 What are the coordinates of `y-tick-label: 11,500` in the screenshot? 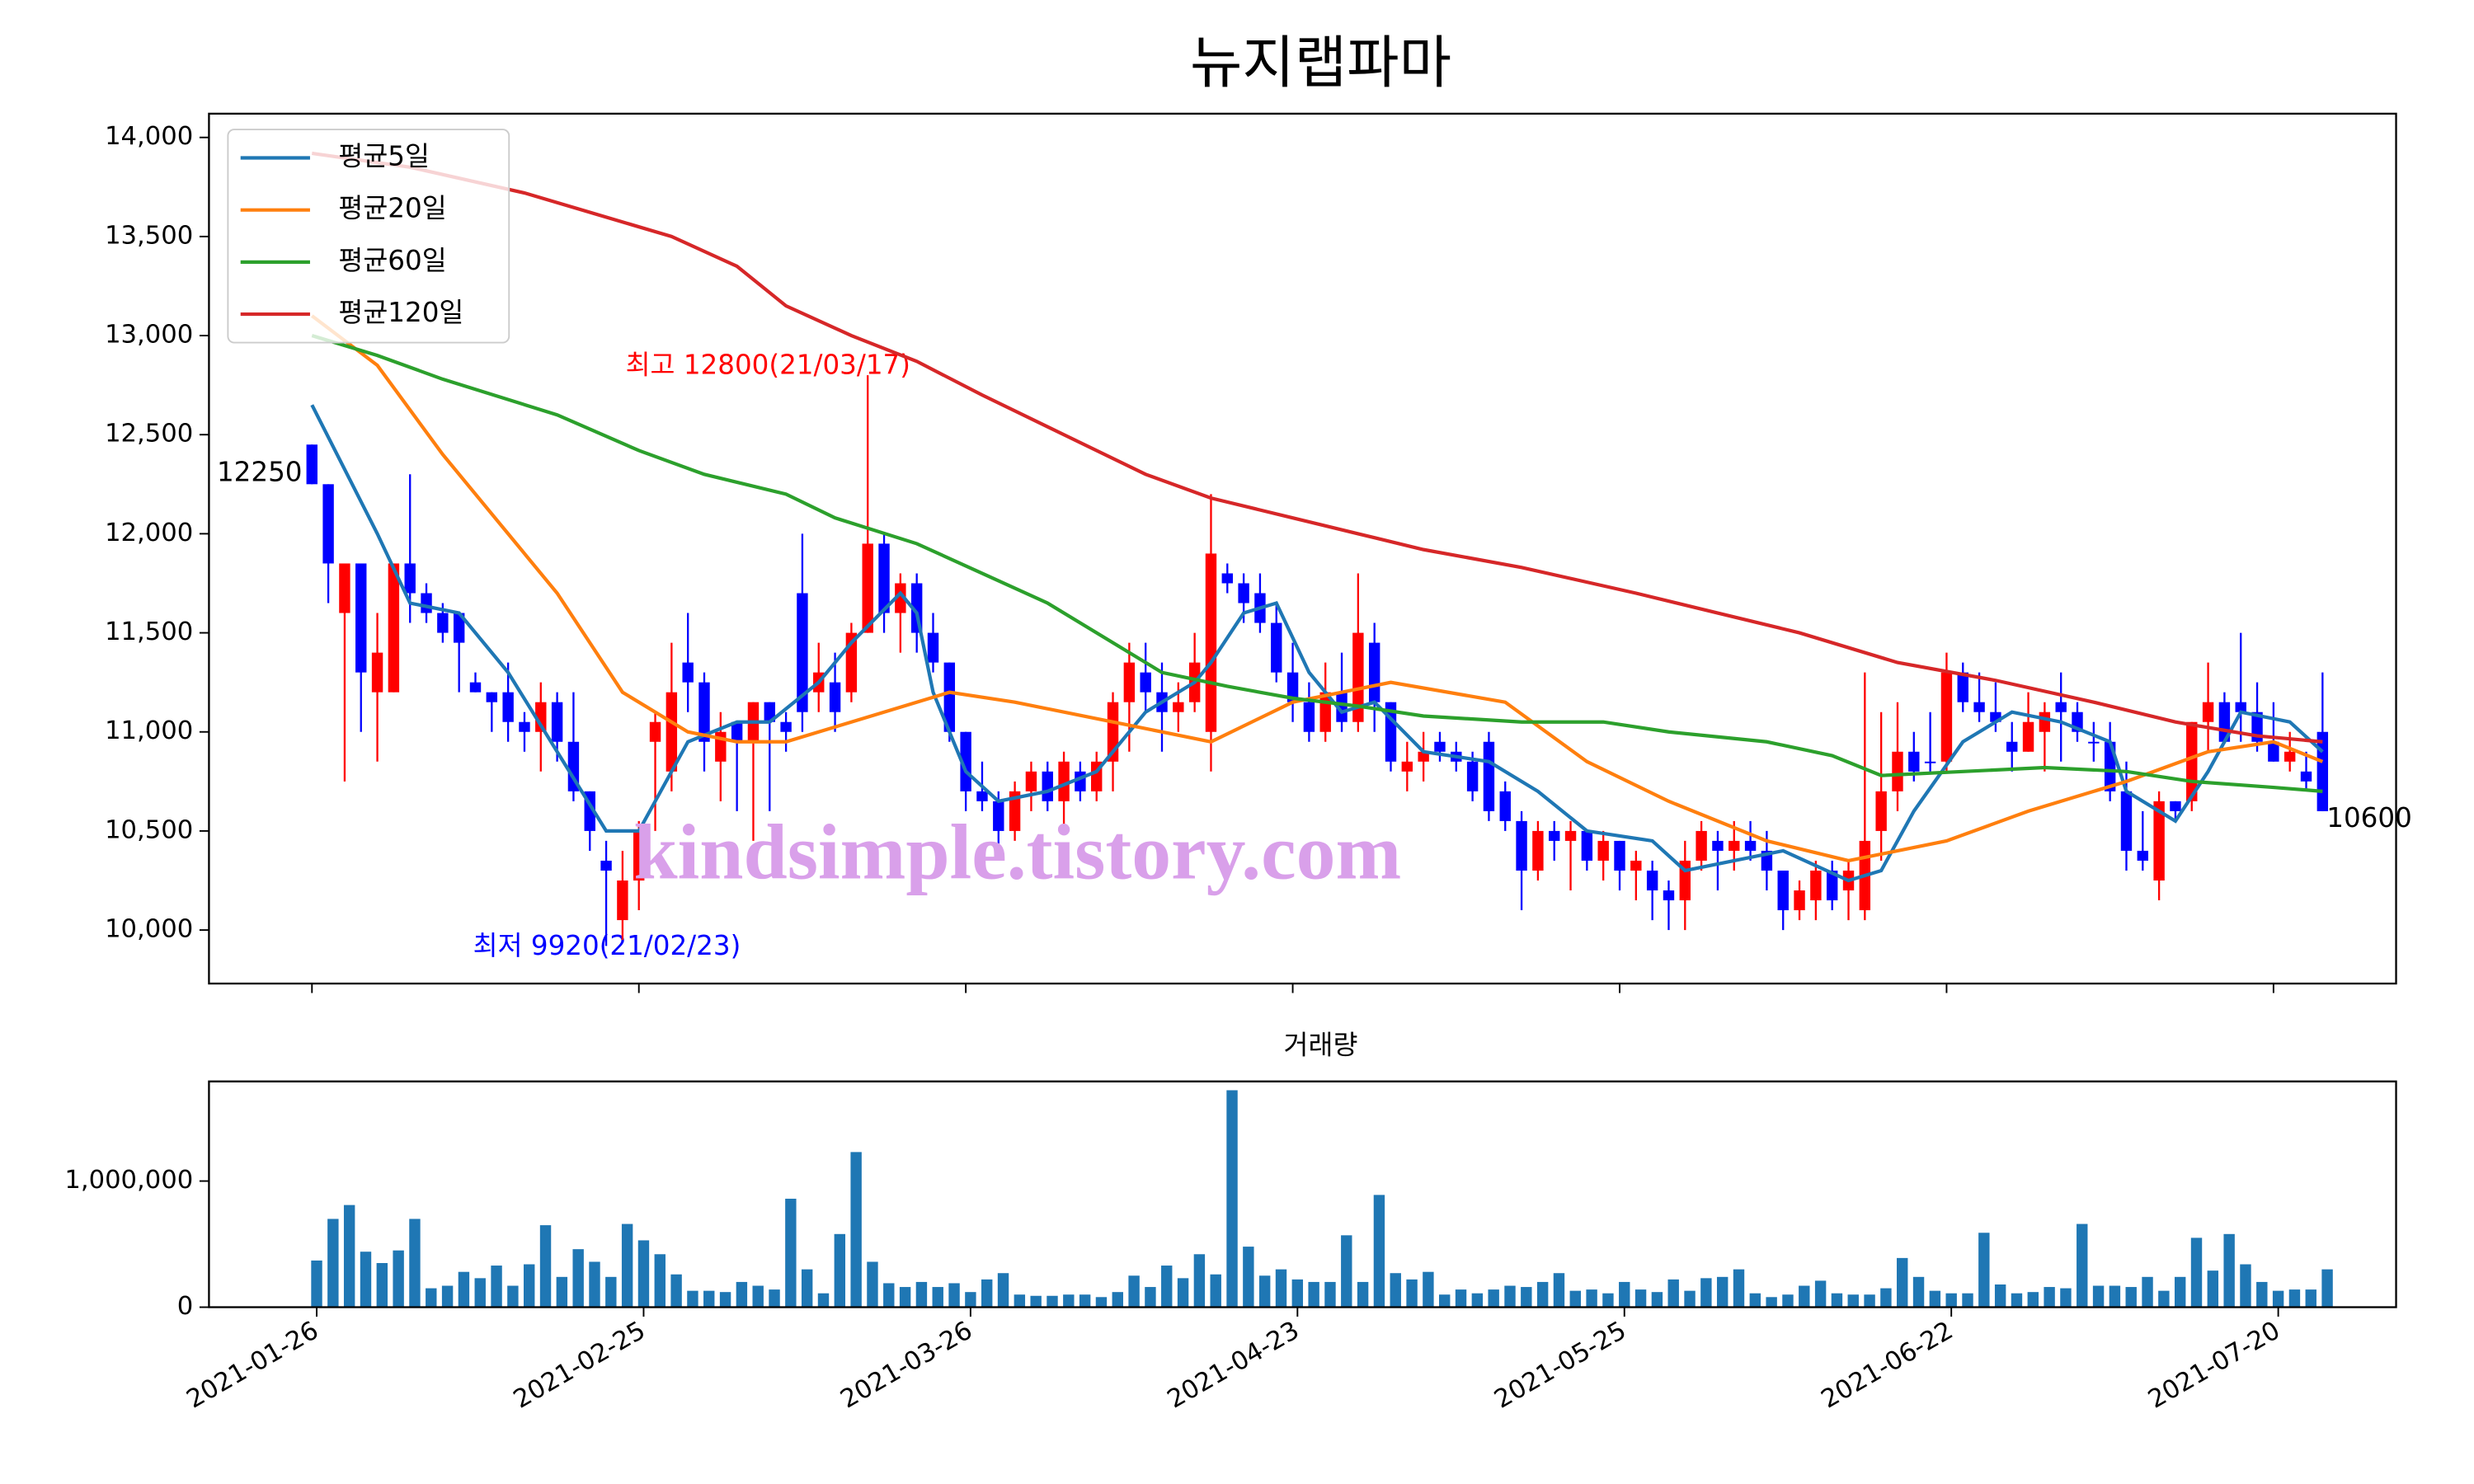 It's located at (149, 632).